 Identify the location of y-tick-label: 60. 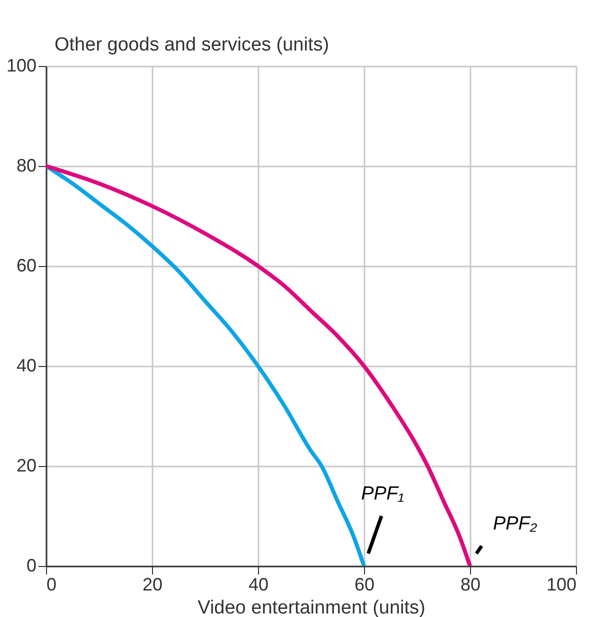
(26, 266).